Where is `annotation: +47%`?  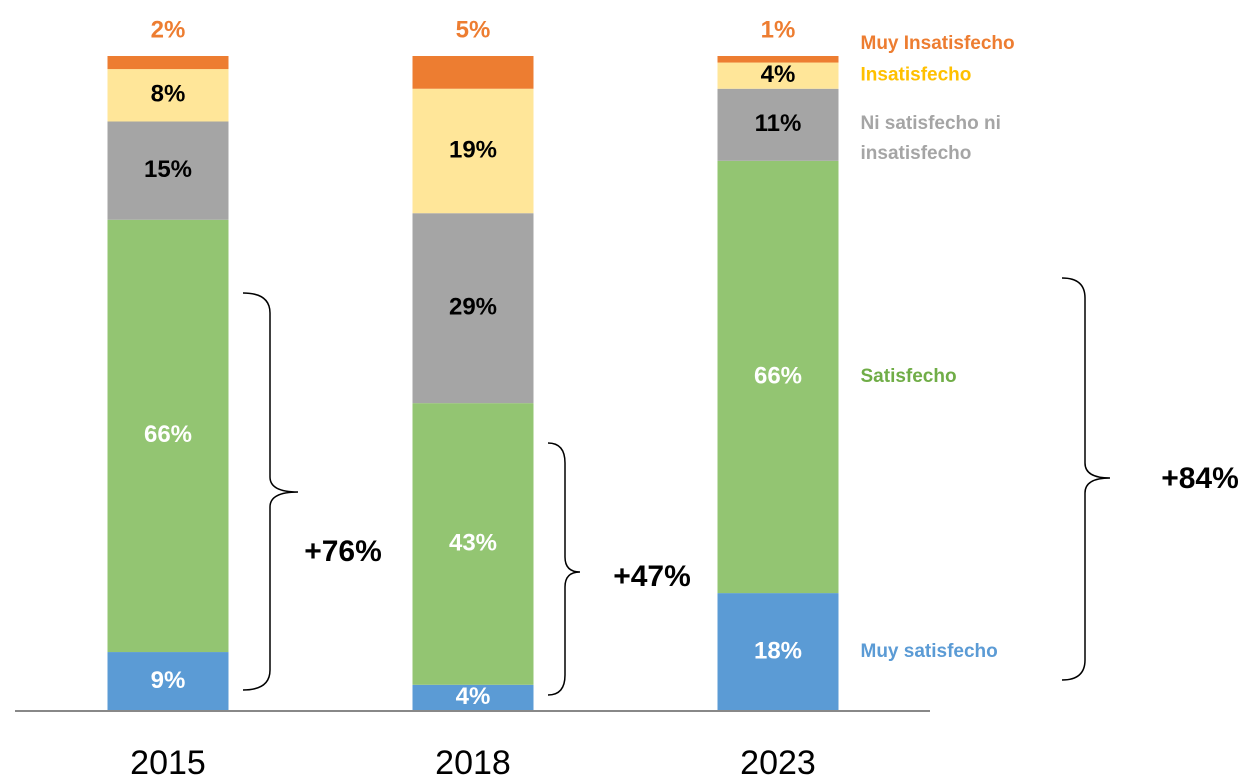 annotation: +47% is located at coordinates (652, 576).